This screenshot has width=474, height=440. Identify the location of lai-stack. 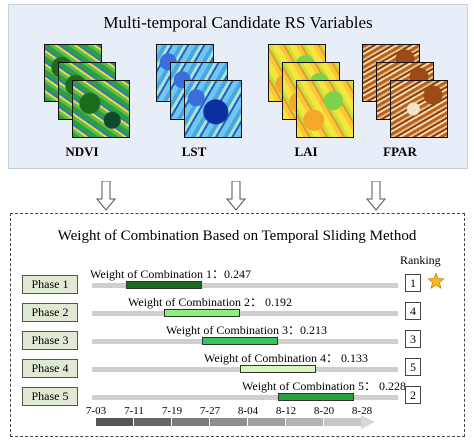
(318, 92).